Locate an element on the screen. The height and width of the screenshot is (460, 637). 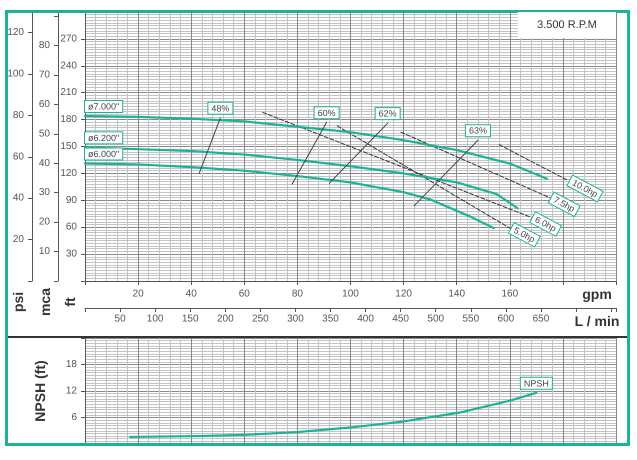
x-tick-label: 120 is located at coordinates (403, 294).